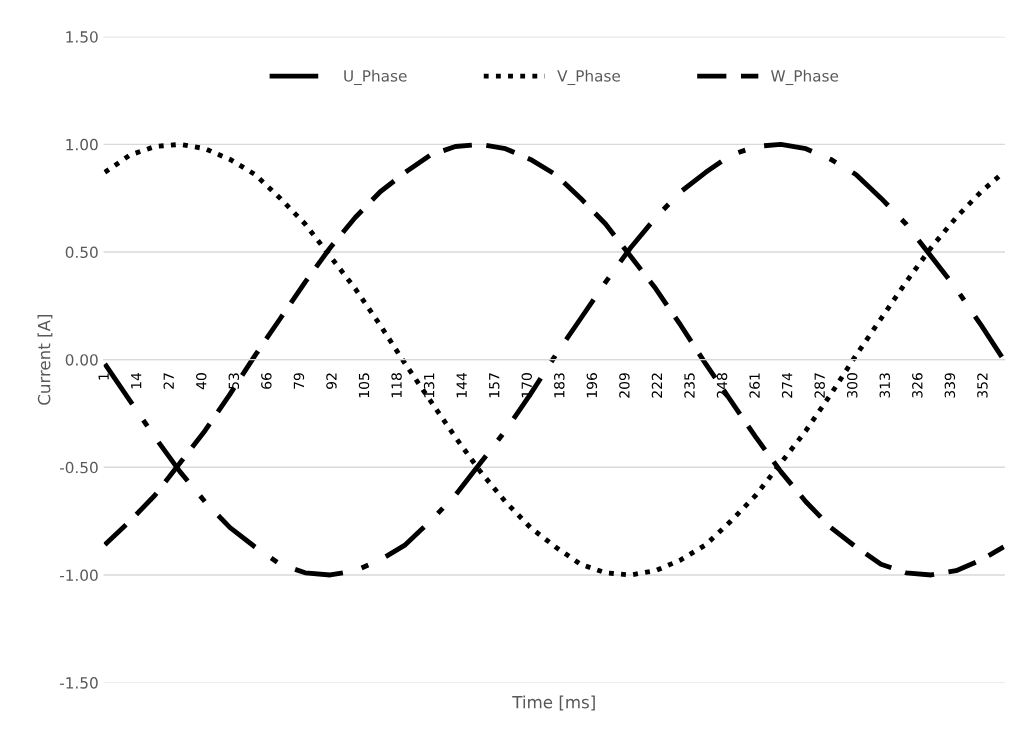  I want to click on x-tick-label: 14, so click(136, 380).